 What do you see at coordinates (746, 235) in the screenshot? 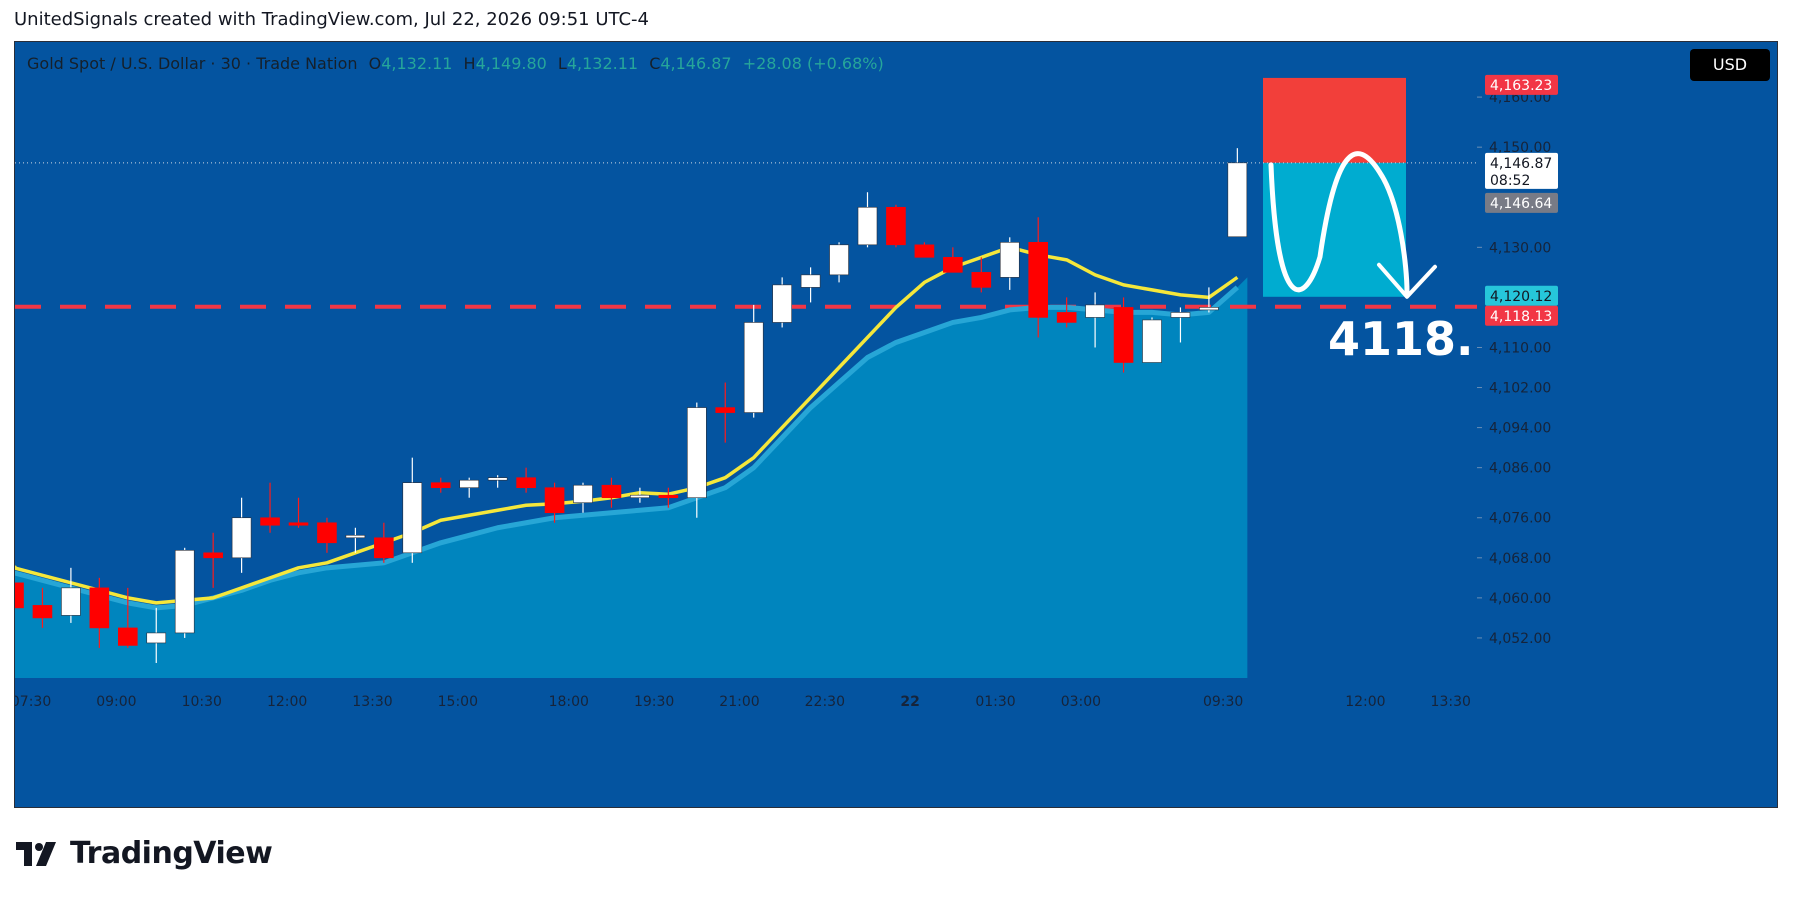
I see `dashed-level-layer` at bounding box center [746, 235].